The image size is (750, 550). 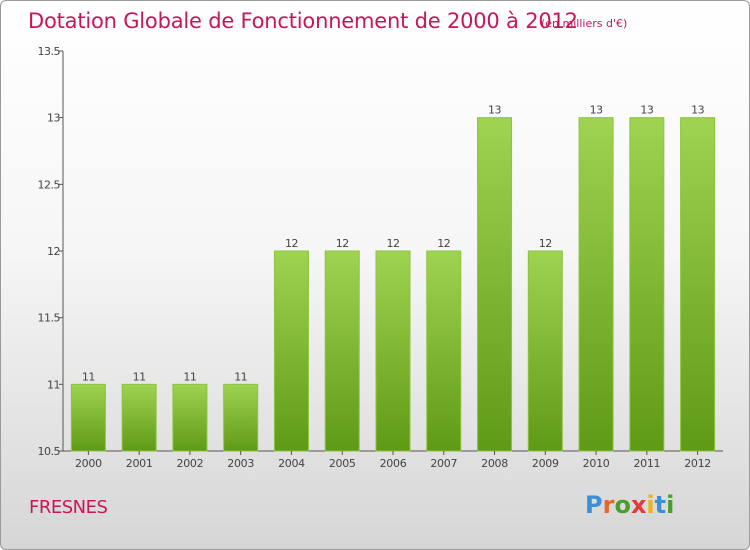 I want to click on x-tick-label: 2005, so click(x=342, y=463).